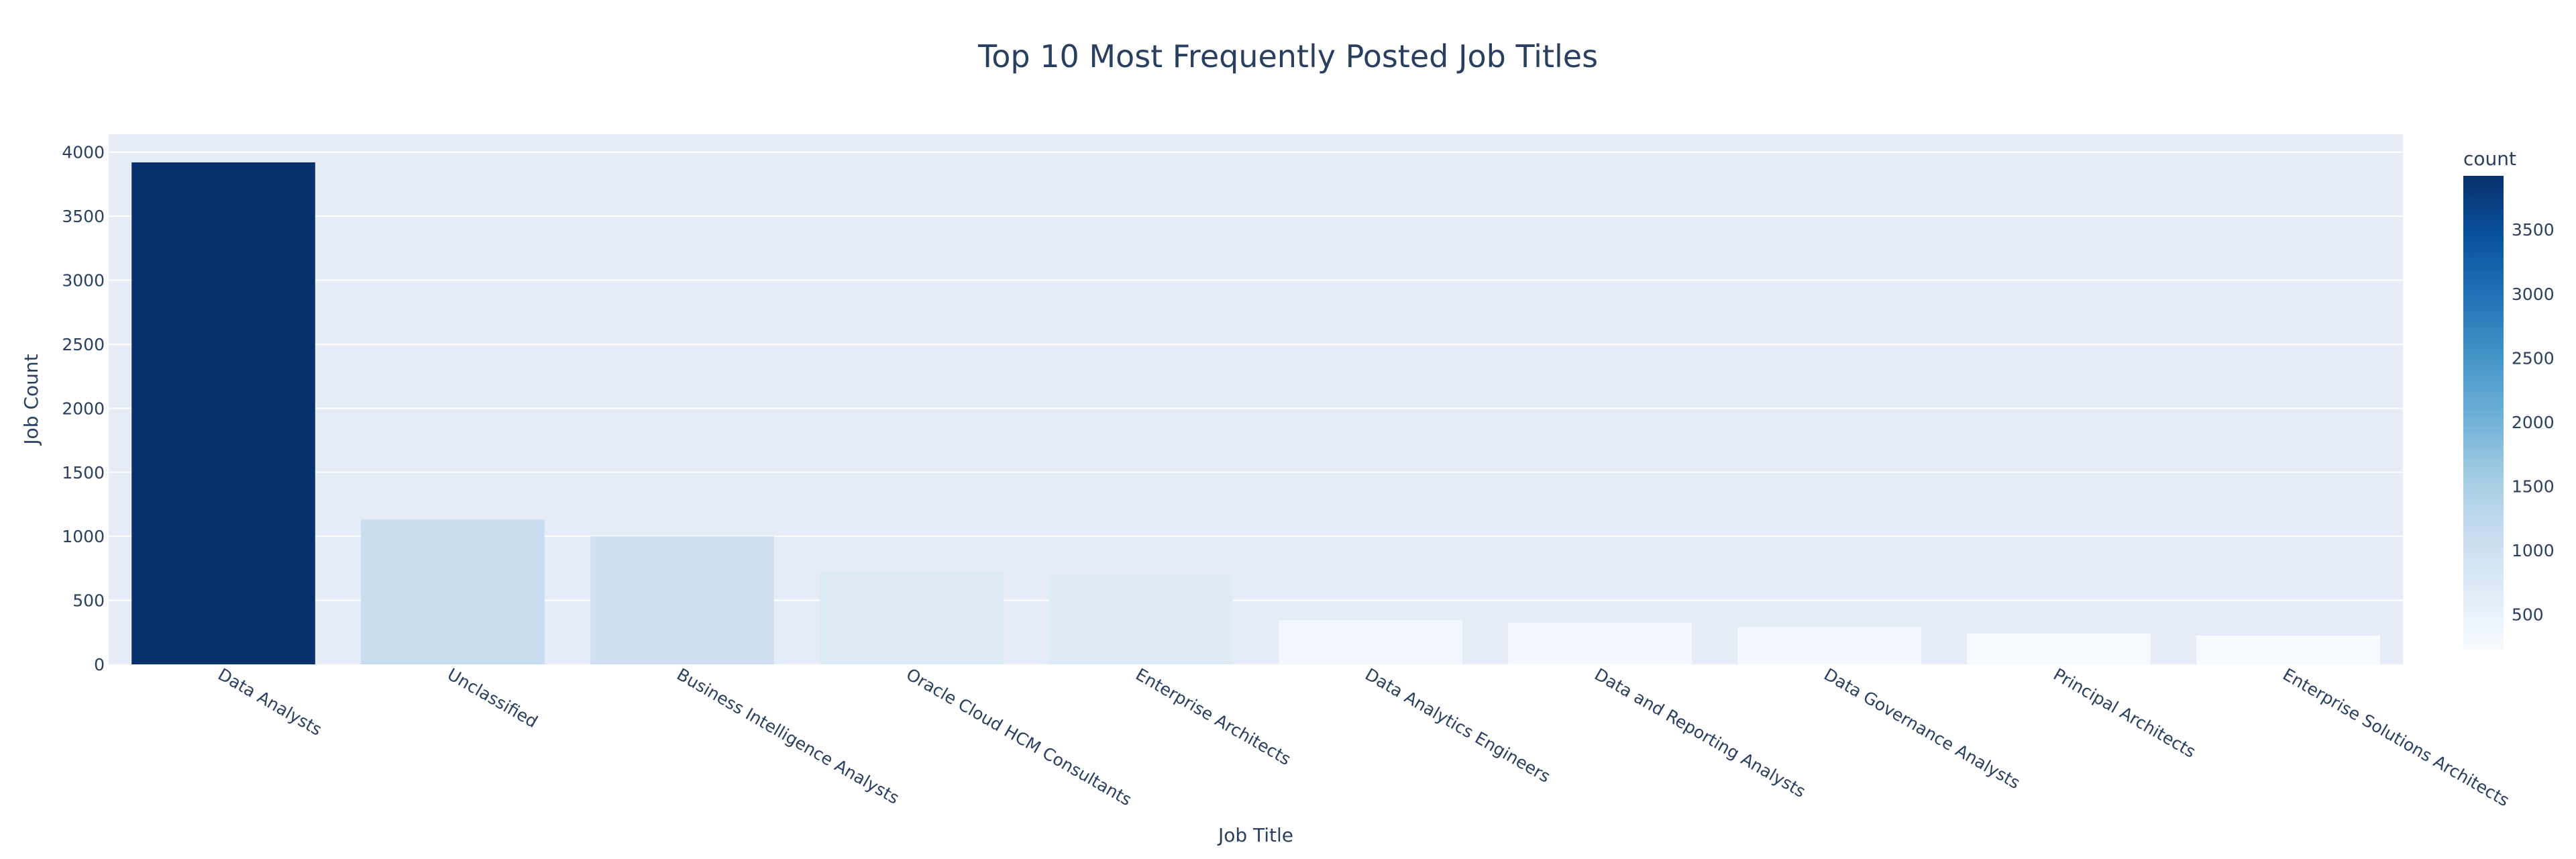 This screenshot has height=859, width=2576. What do you see at coordinates (788, 736) in the screenshot?
I see `x-tick-label: Business Intelligence Analysts` at bounding box center [788, 736].